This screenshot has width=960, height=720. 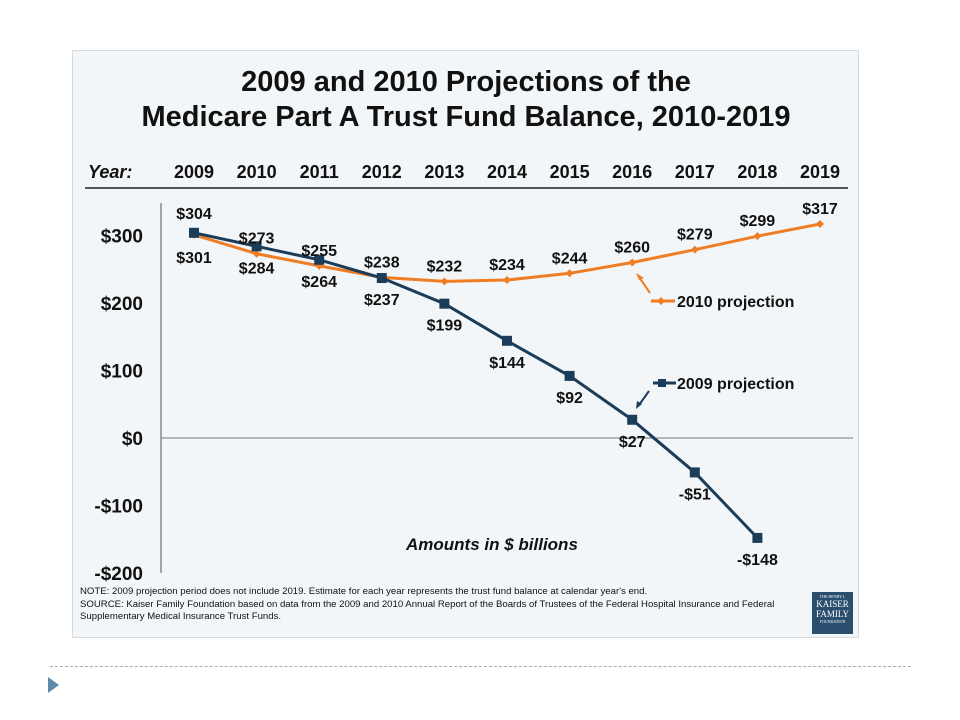 What do you see at coordinates (118, 574) in the screenshot?
I see `y-tick-label: -$200` at bounding box center [118, 574].